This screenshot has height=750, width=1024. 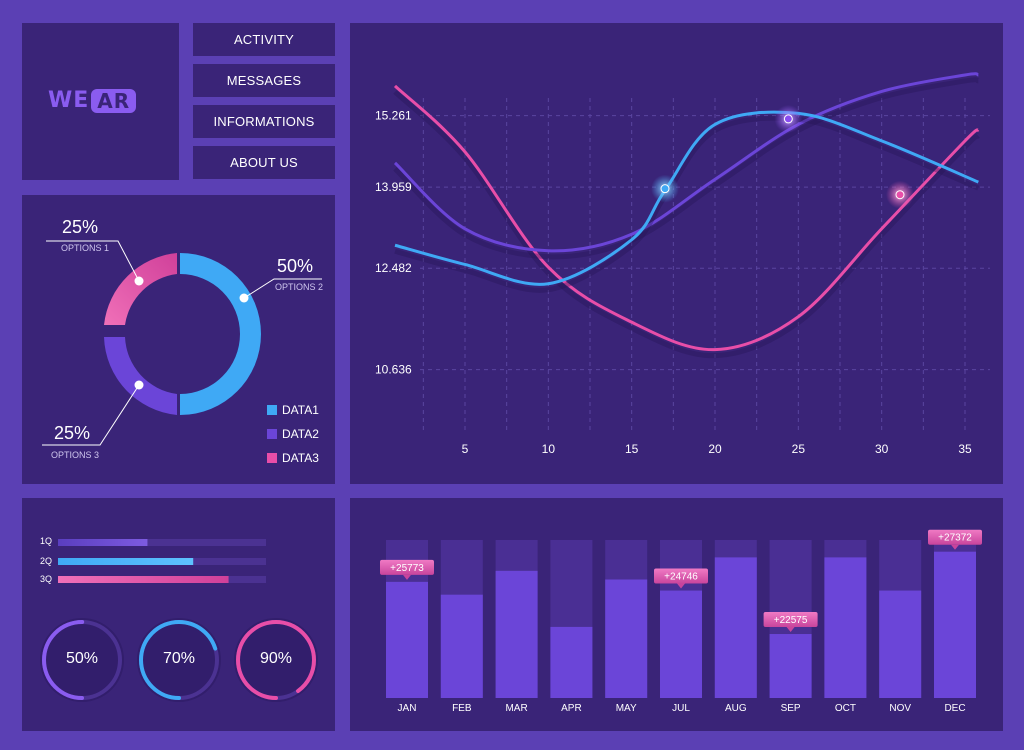 I want to click on leader-line-data2, so click(x=91, y=415).